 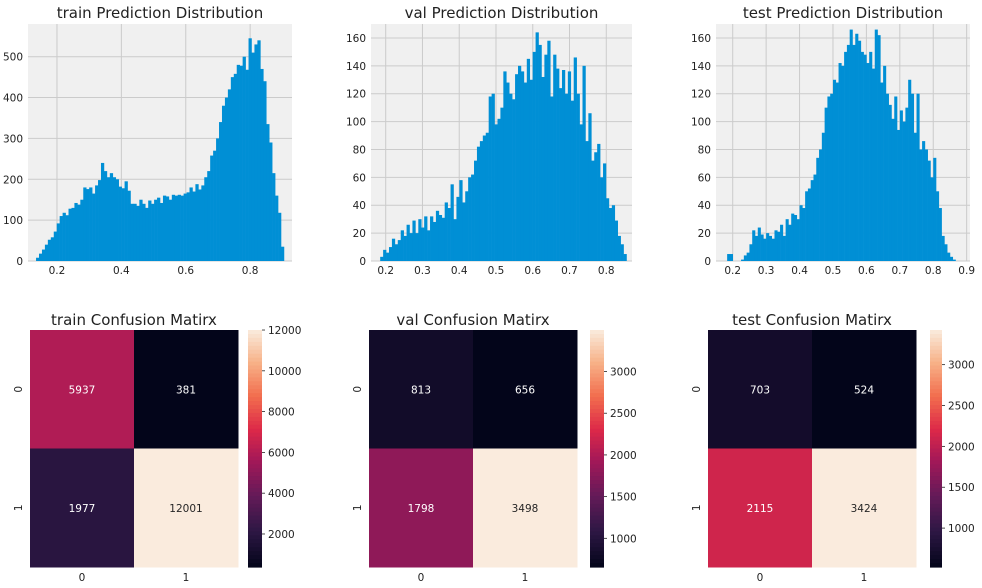 What do you see at coordinates (933, 271) in the screenshot?
I see `x-tick-label: 0.8` at bounding box center [933, 271].